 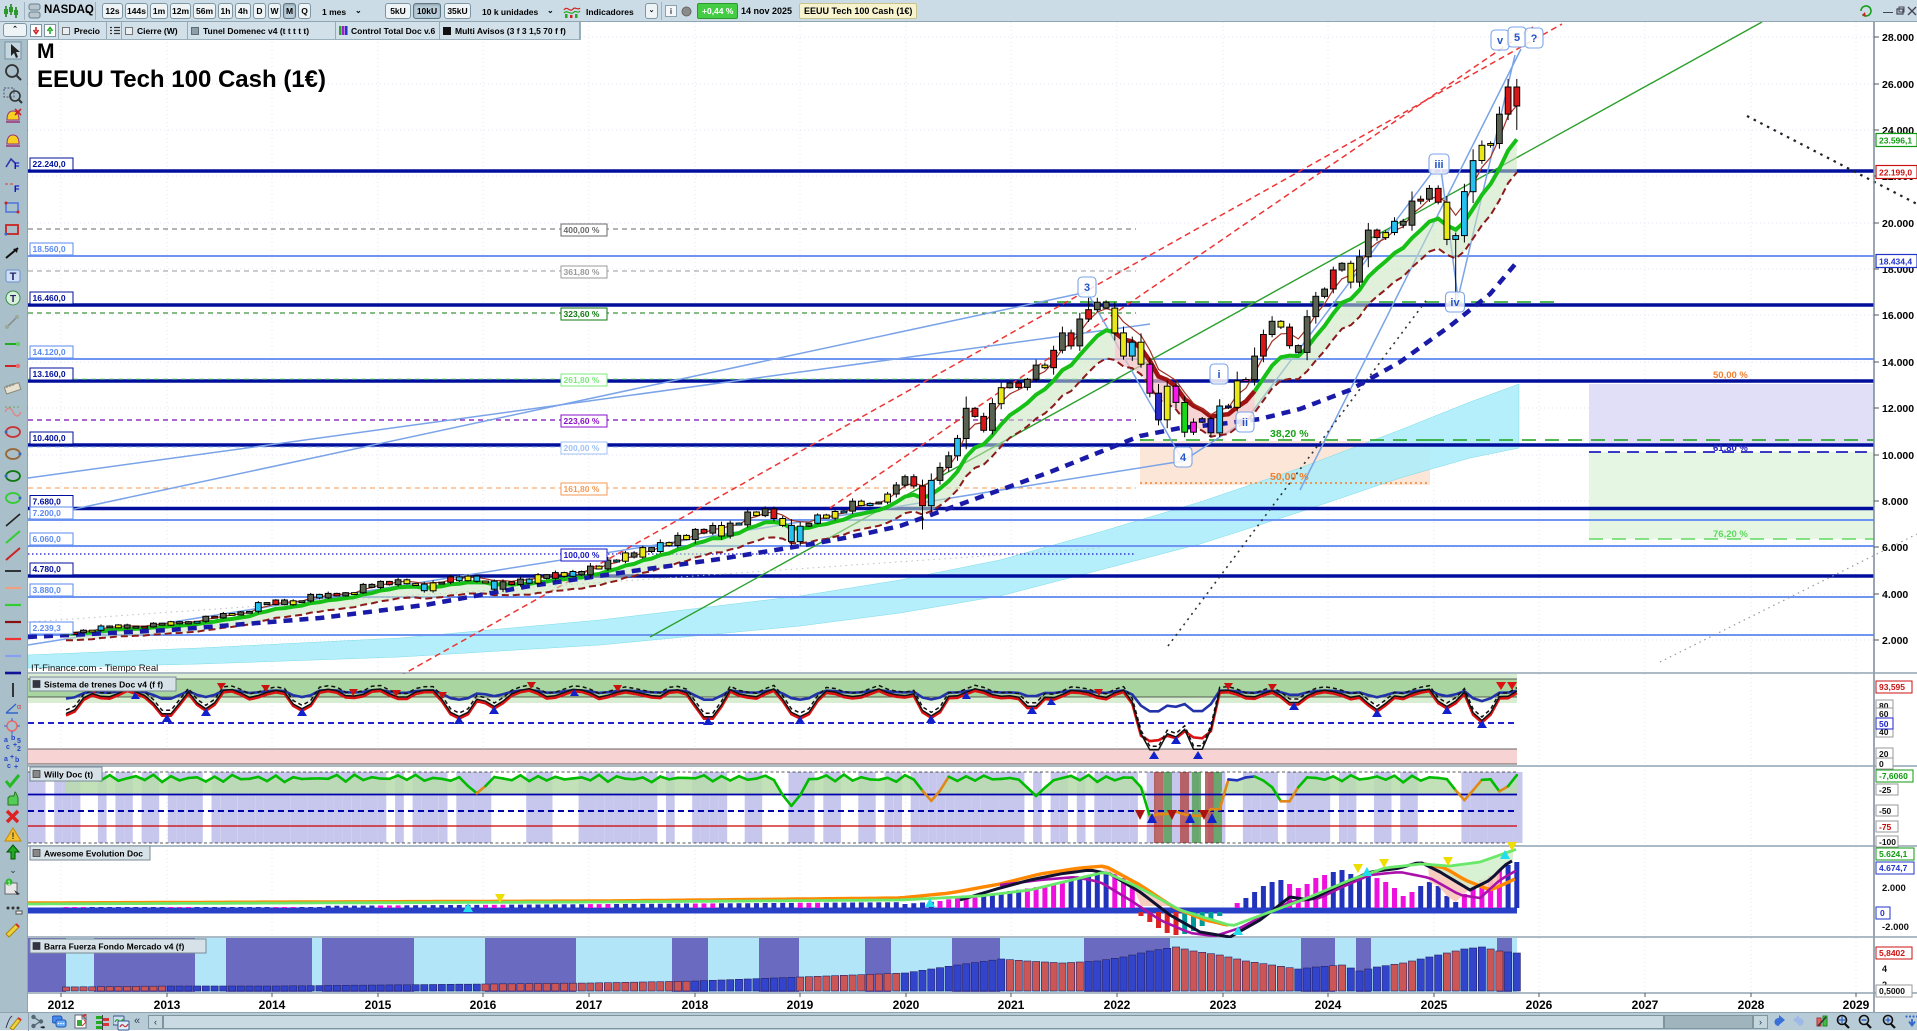 I want to click on svg-text: EEUU Tech 100 Cash (1€), so click(x=181, y=79).